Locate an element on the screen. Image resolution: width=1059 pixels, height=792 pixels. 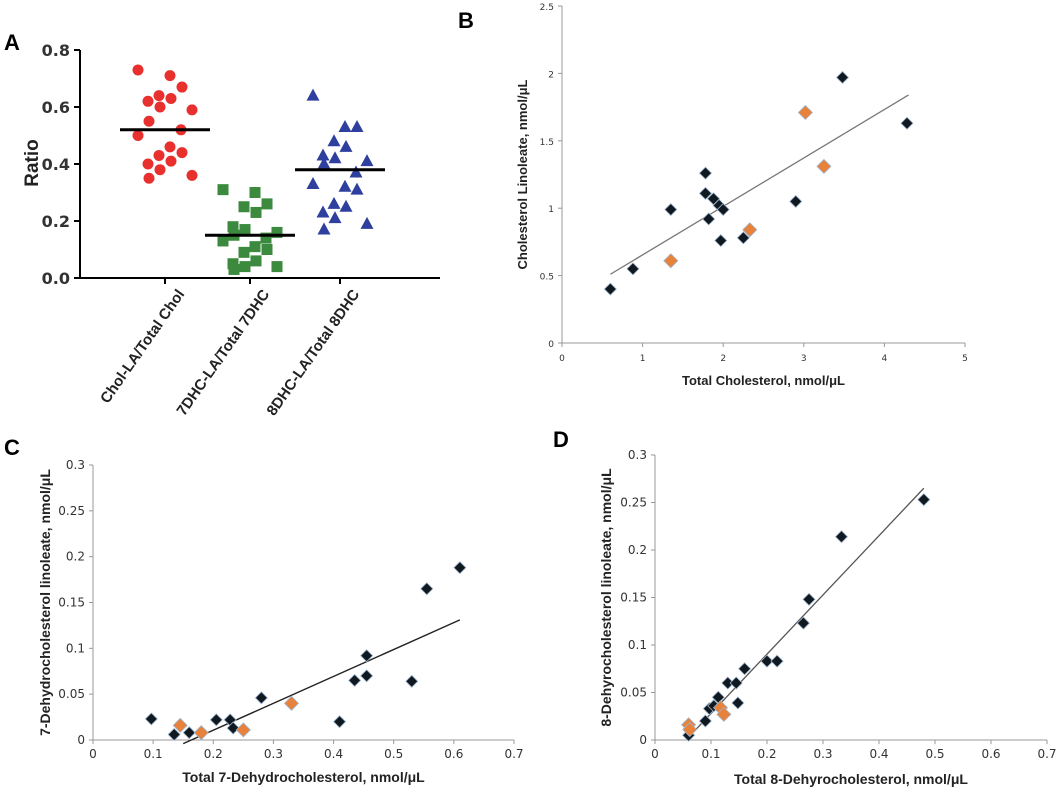
ytick-label: 0.25 is located at coordinates (71, 511).